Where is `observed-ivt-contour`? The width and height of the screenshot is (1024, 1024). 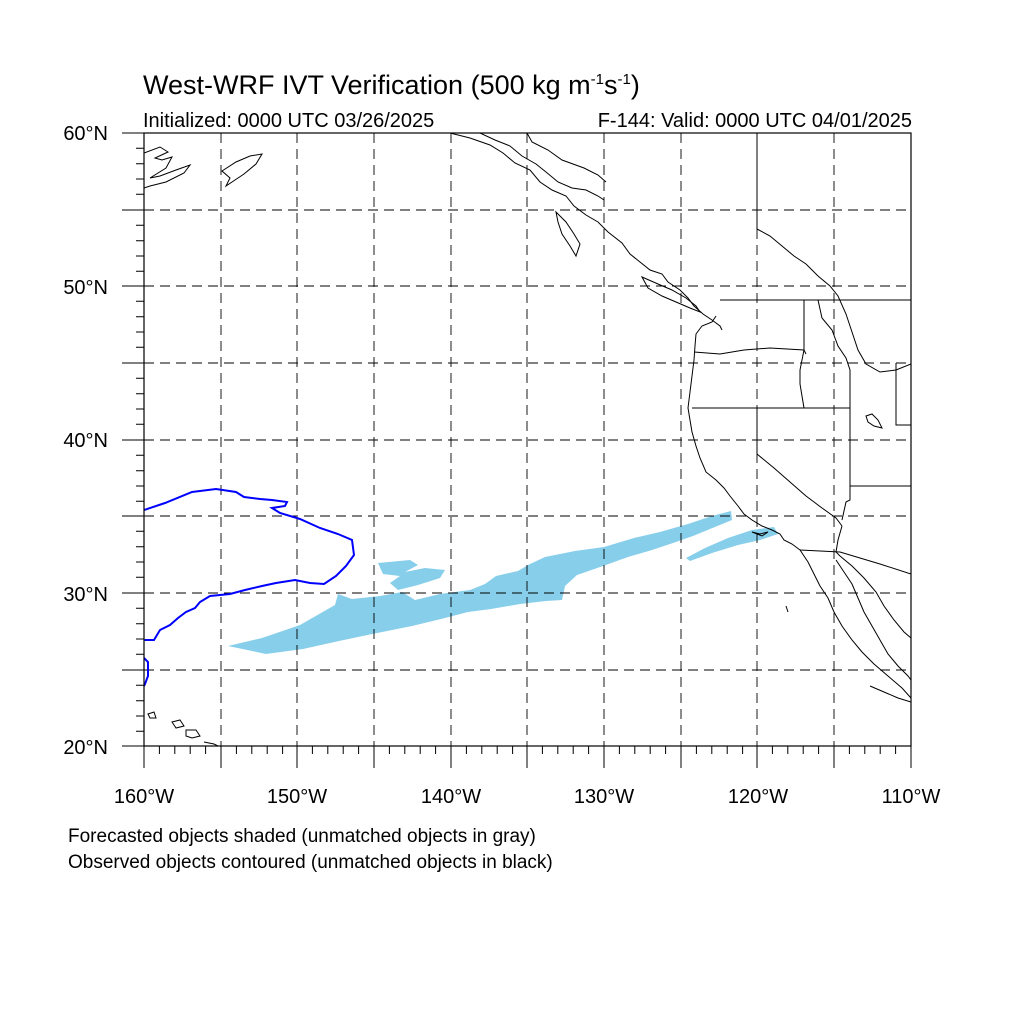 observed-ivt-contour is located at coordinates (250, 564).